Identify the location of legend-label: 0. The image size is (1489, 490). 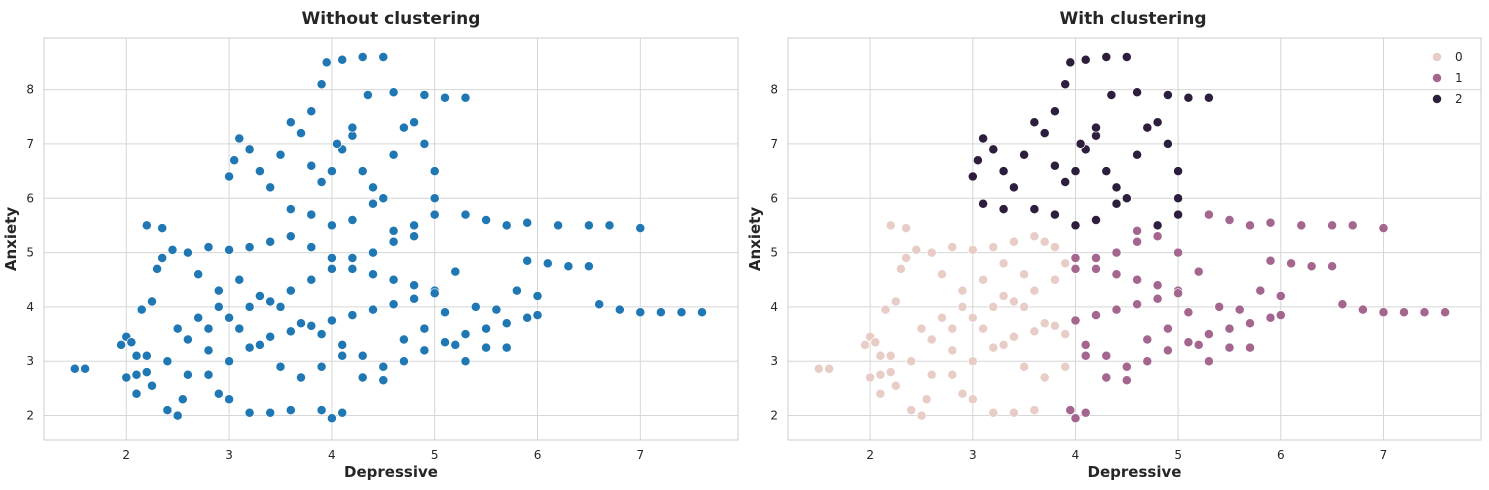
(1459, 57).